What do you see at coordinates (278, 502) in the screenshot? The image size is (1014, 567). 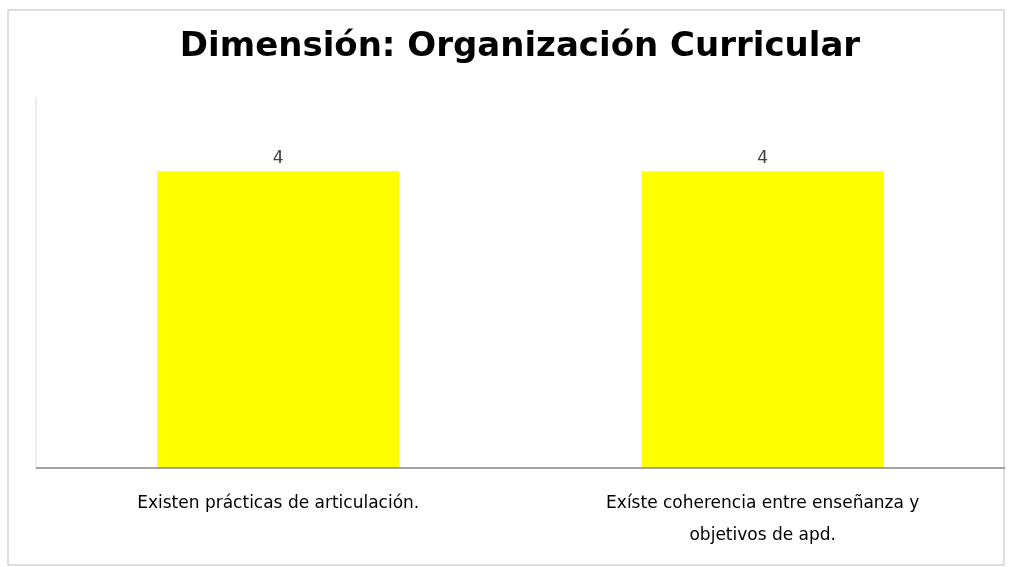 I see `x-tick-label: Existen prácticas de articulación.` at bounding box center [278, 502].